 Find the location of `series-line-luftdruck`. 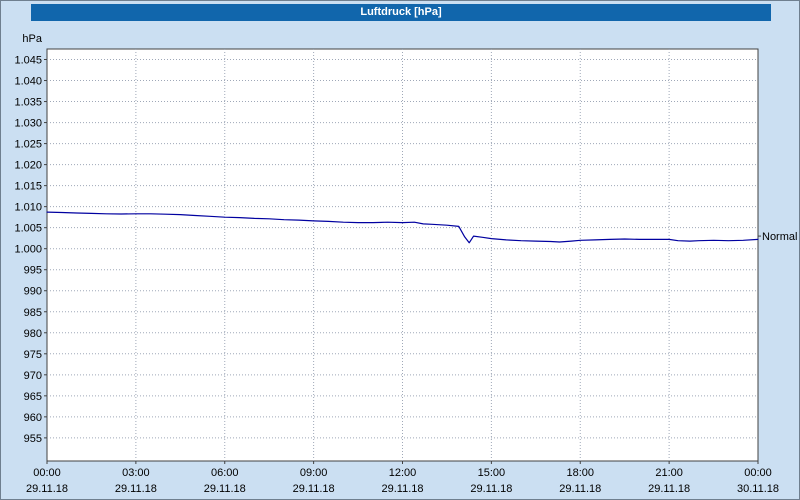

series-line-luftdruck is located at coordinates (402, 227).